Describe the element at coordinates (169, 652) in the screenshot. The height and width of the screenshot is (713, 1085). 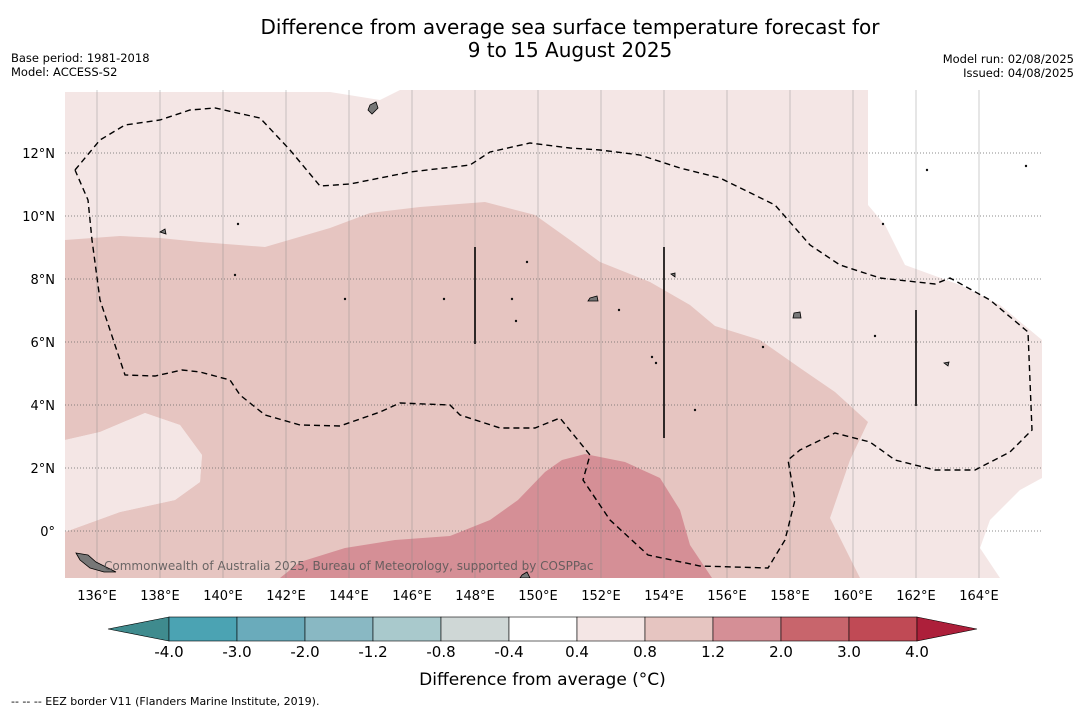
I see `colorbar-tick-label: -4.0` at that location.